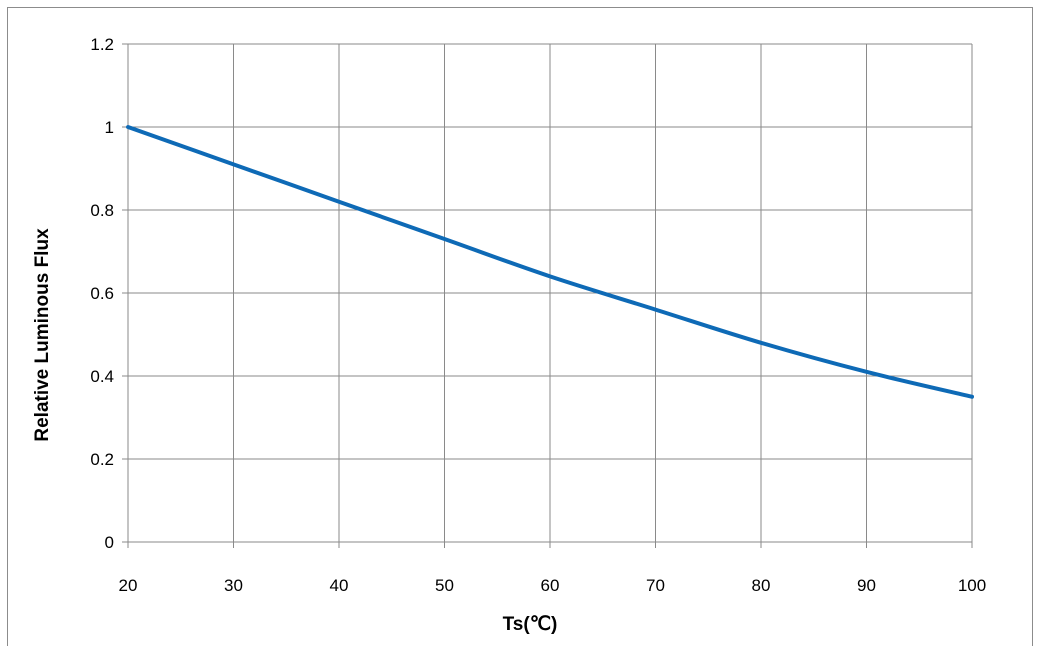  What do you see at coordinates (109, 542) in the screenshot?
I see `y-tick-label: 0` at bounding box center [109, 542].